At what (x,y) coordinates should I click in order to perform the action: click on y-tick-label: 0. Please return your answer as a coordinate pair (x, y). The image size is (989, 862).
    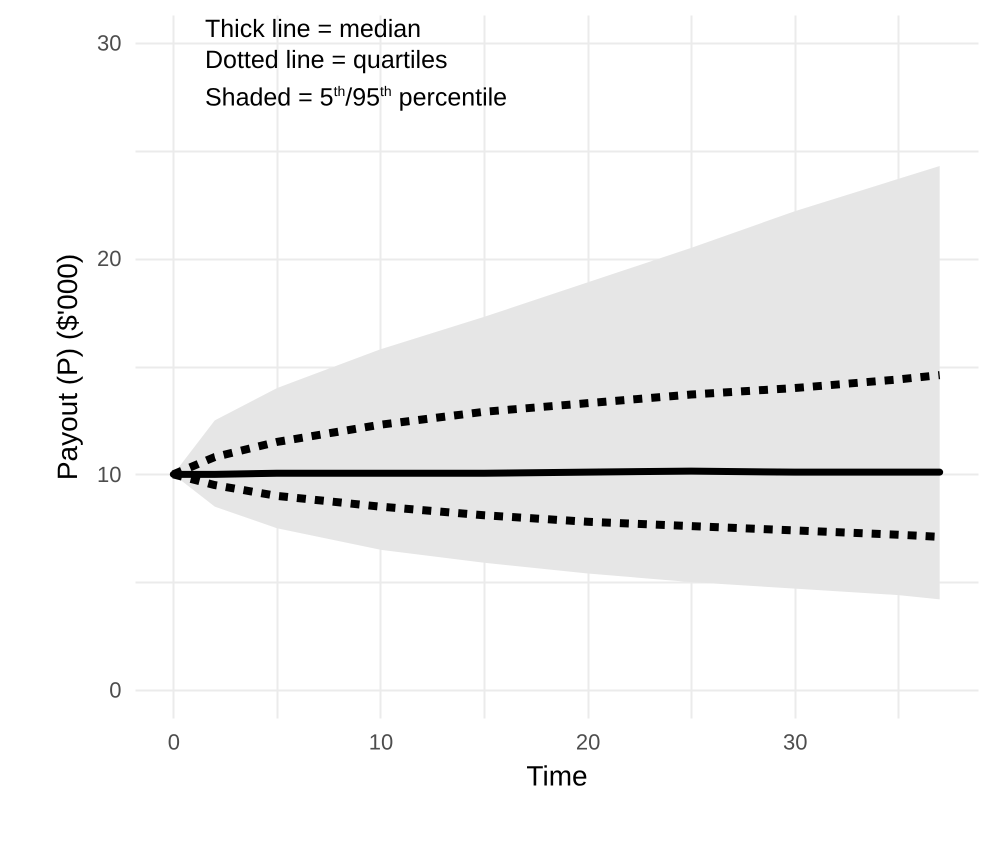
    Looking at the image, I should click on (115, 689).